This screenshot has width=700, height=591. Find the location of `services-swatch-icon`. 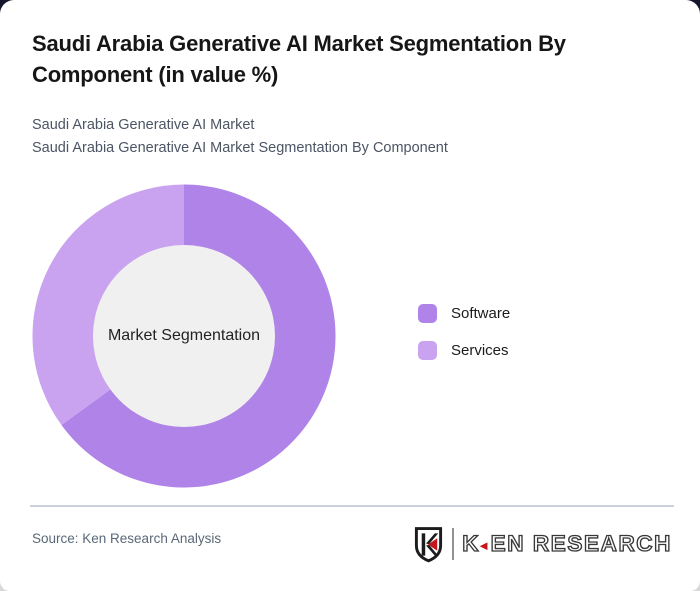

services-swatch-icon is located at coordinates (427, 350).